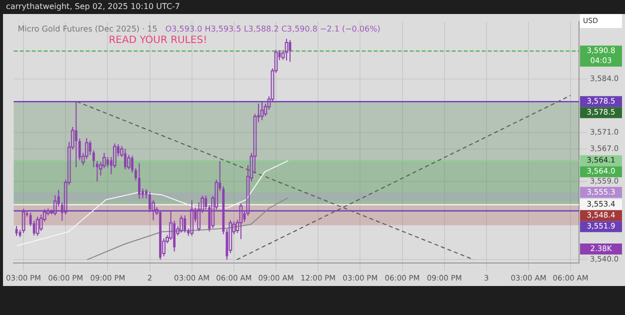 The image size is (625, 315). What do you see at coordinates (158, 40) in the screenshot?
I see `annotation: READ YOUR RULES!` at bounding box center [158, 40].